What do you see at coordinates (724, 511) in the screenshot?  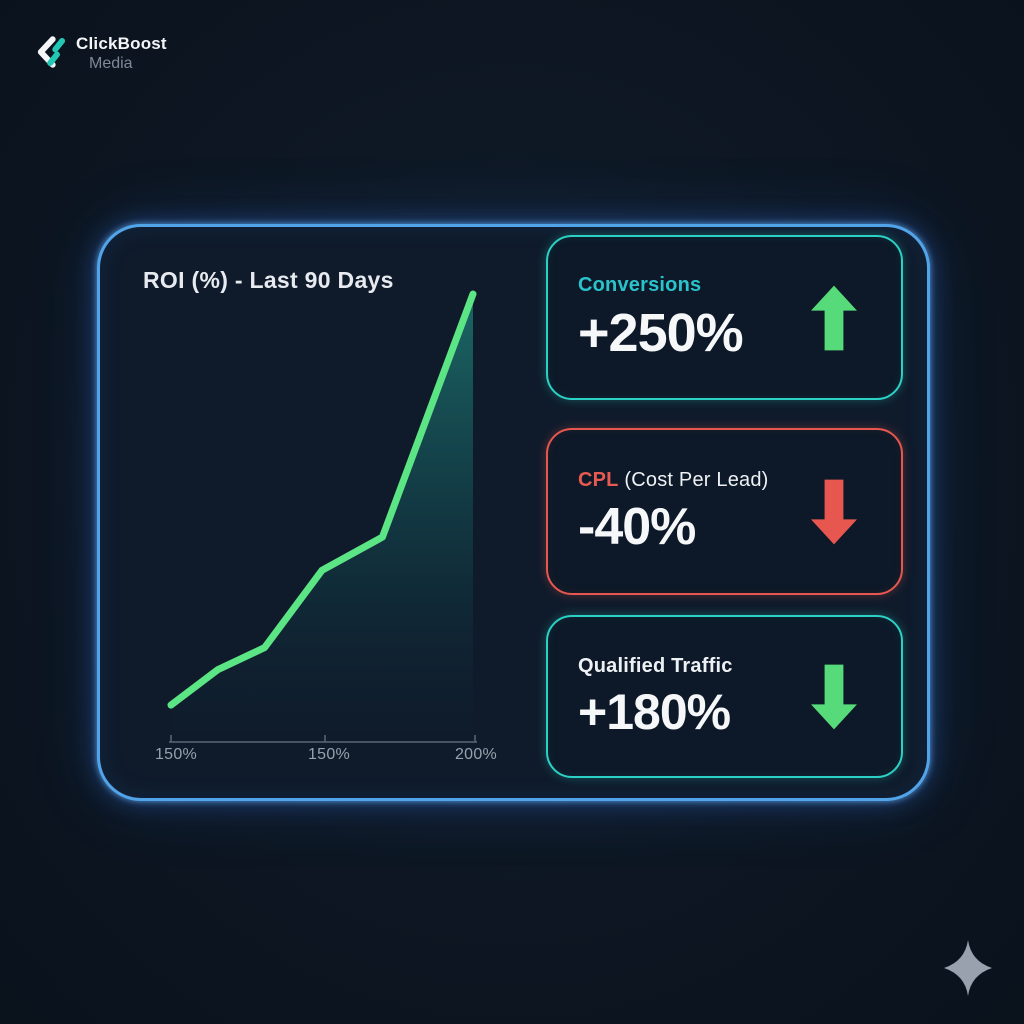 I see `stat-card-cpl: CPL (Cost Per Lead) -40%` at bounding box center [724, 511].